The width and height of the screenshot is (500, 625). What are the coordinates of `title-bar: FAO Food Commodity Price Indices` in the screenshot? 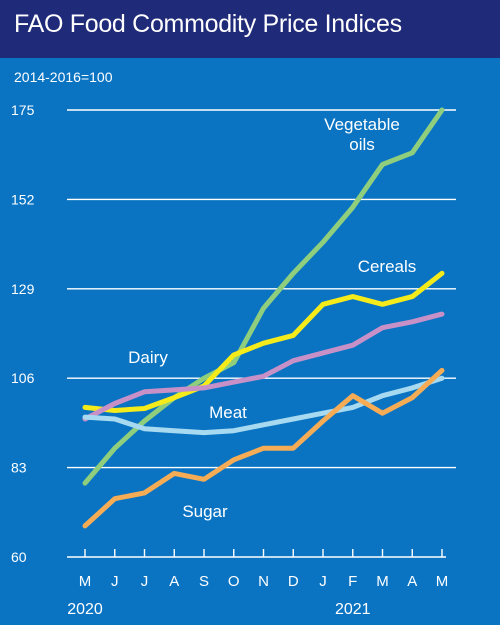 It's located at (250, 29).